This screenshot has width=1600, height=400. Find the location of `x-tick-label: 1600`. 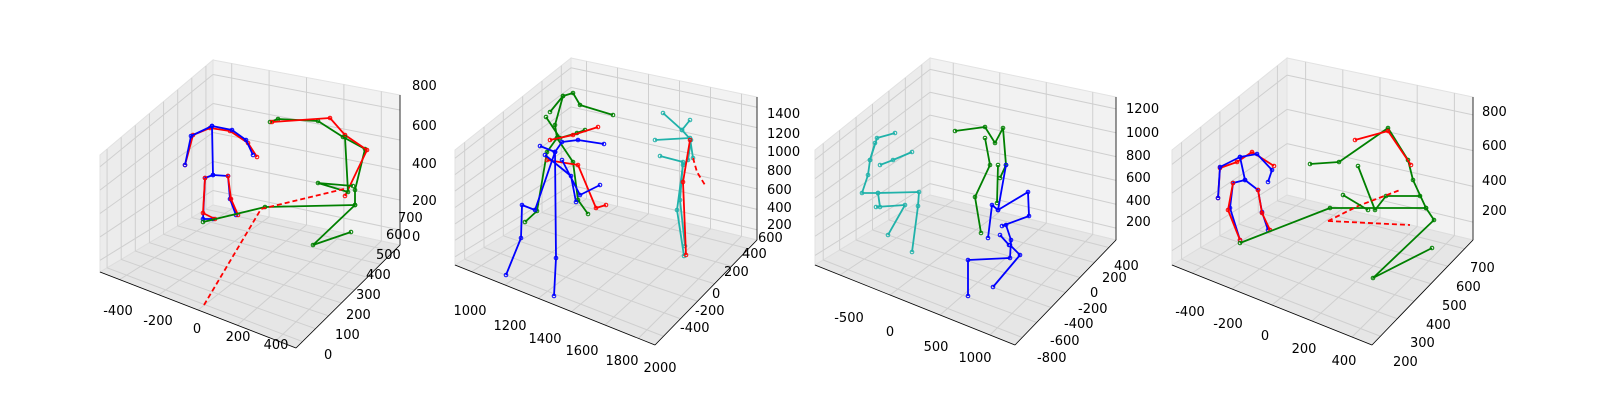

x-tick-label: 1600 is located at coordinates (581, 351).